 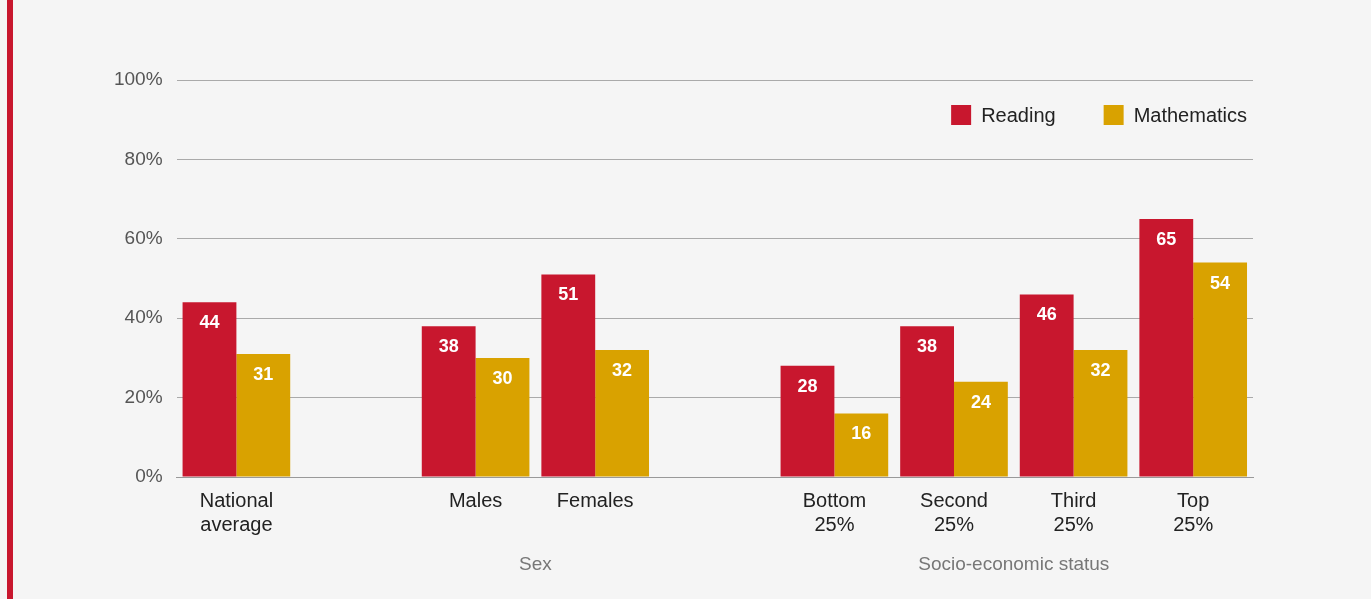 What do you see at coordinates (1166, 238) in the screenshot?
I see `data-label: 65` at bounding box center [1166, 238].